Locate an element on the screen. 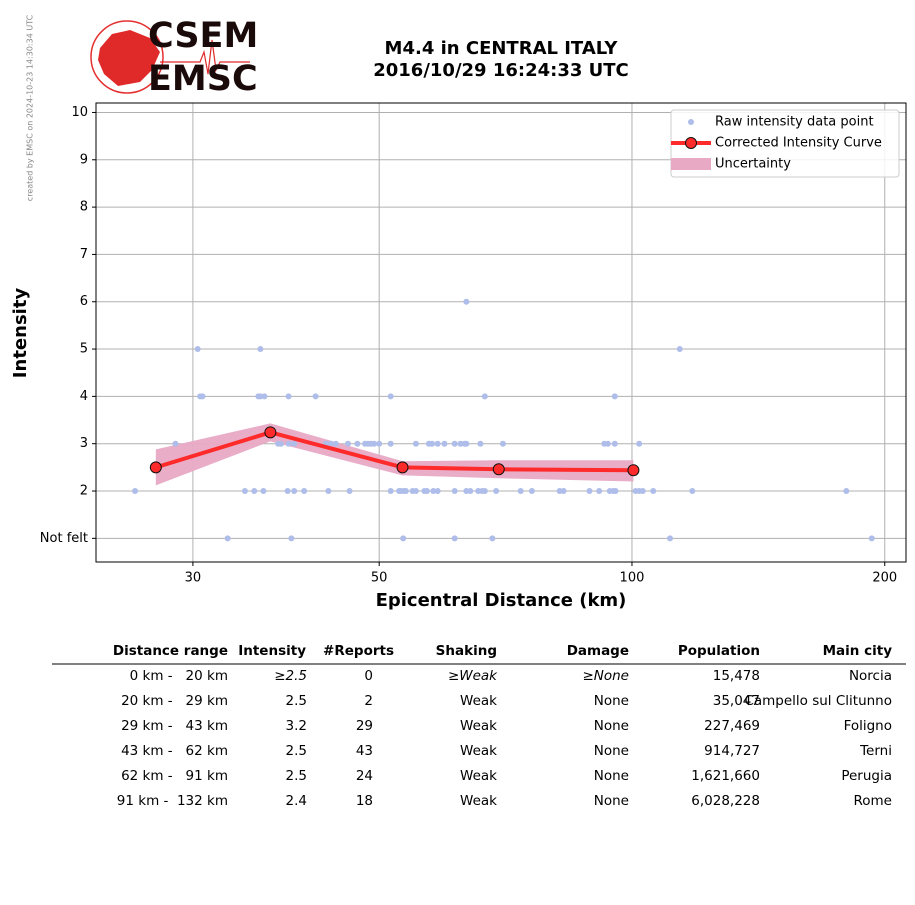 The height and width of the screenshot is (905, 915). uncertainty-band is located at coordinates (394, 454).